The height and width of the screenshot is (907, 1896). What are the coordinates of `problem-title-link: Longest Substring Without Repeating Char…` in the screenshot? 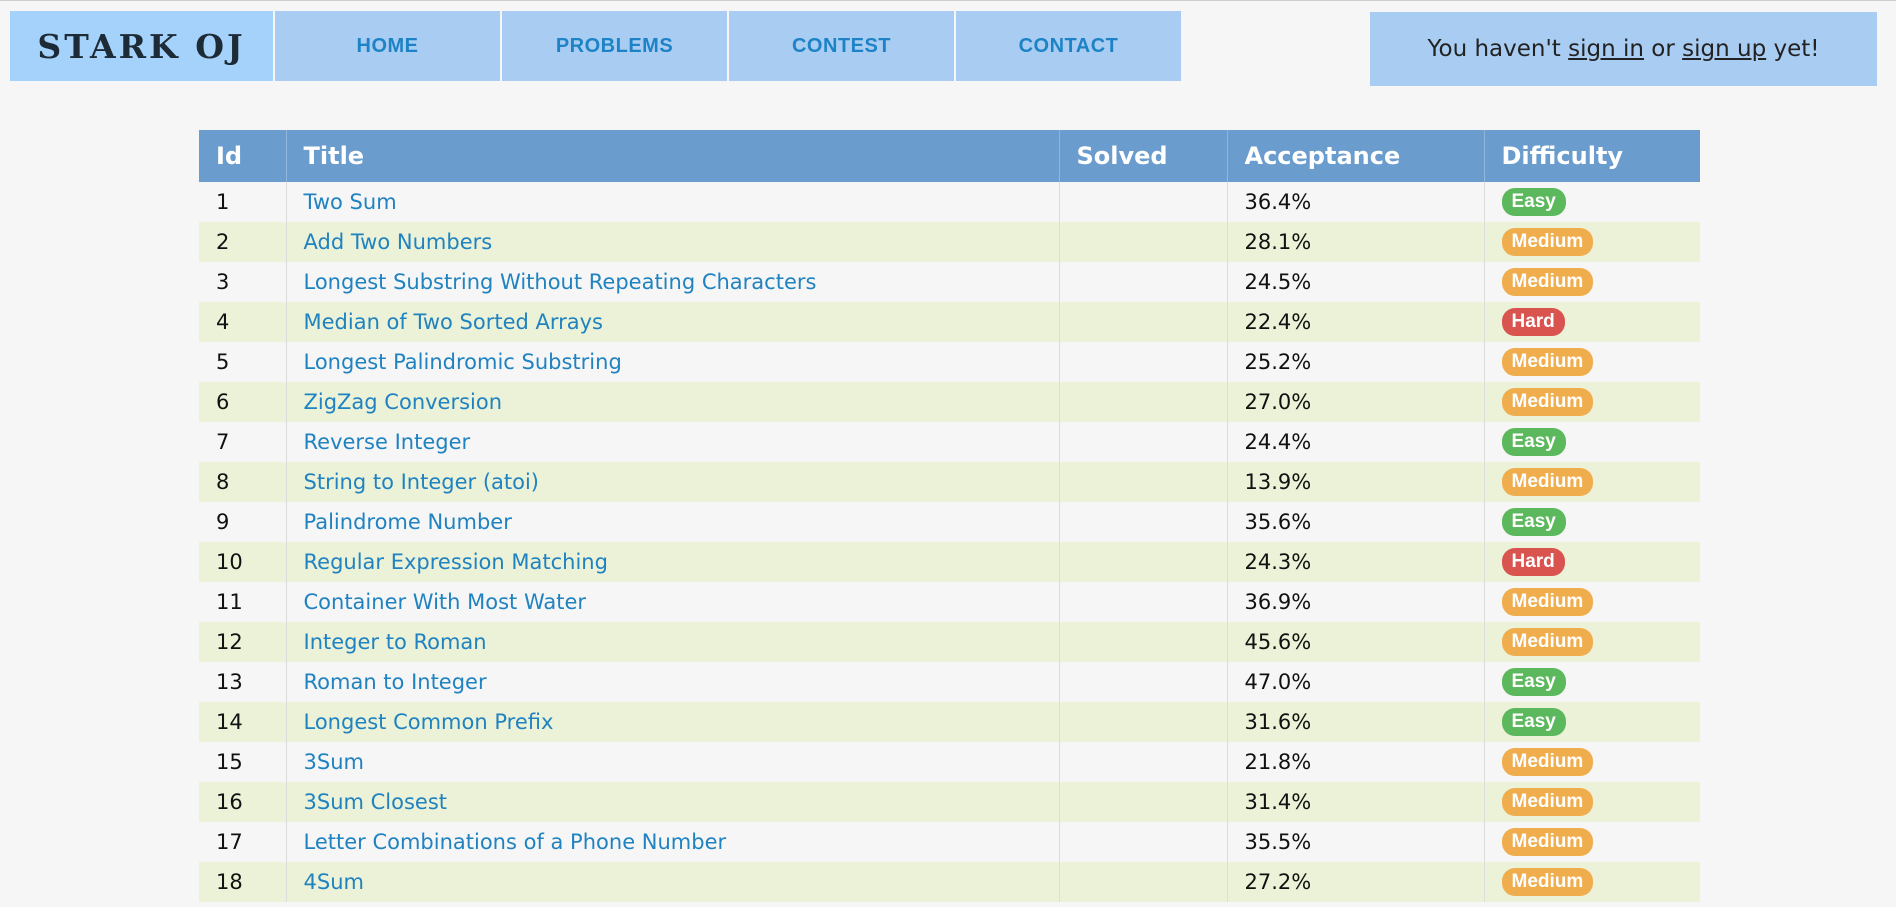 It's located at (560, 282).